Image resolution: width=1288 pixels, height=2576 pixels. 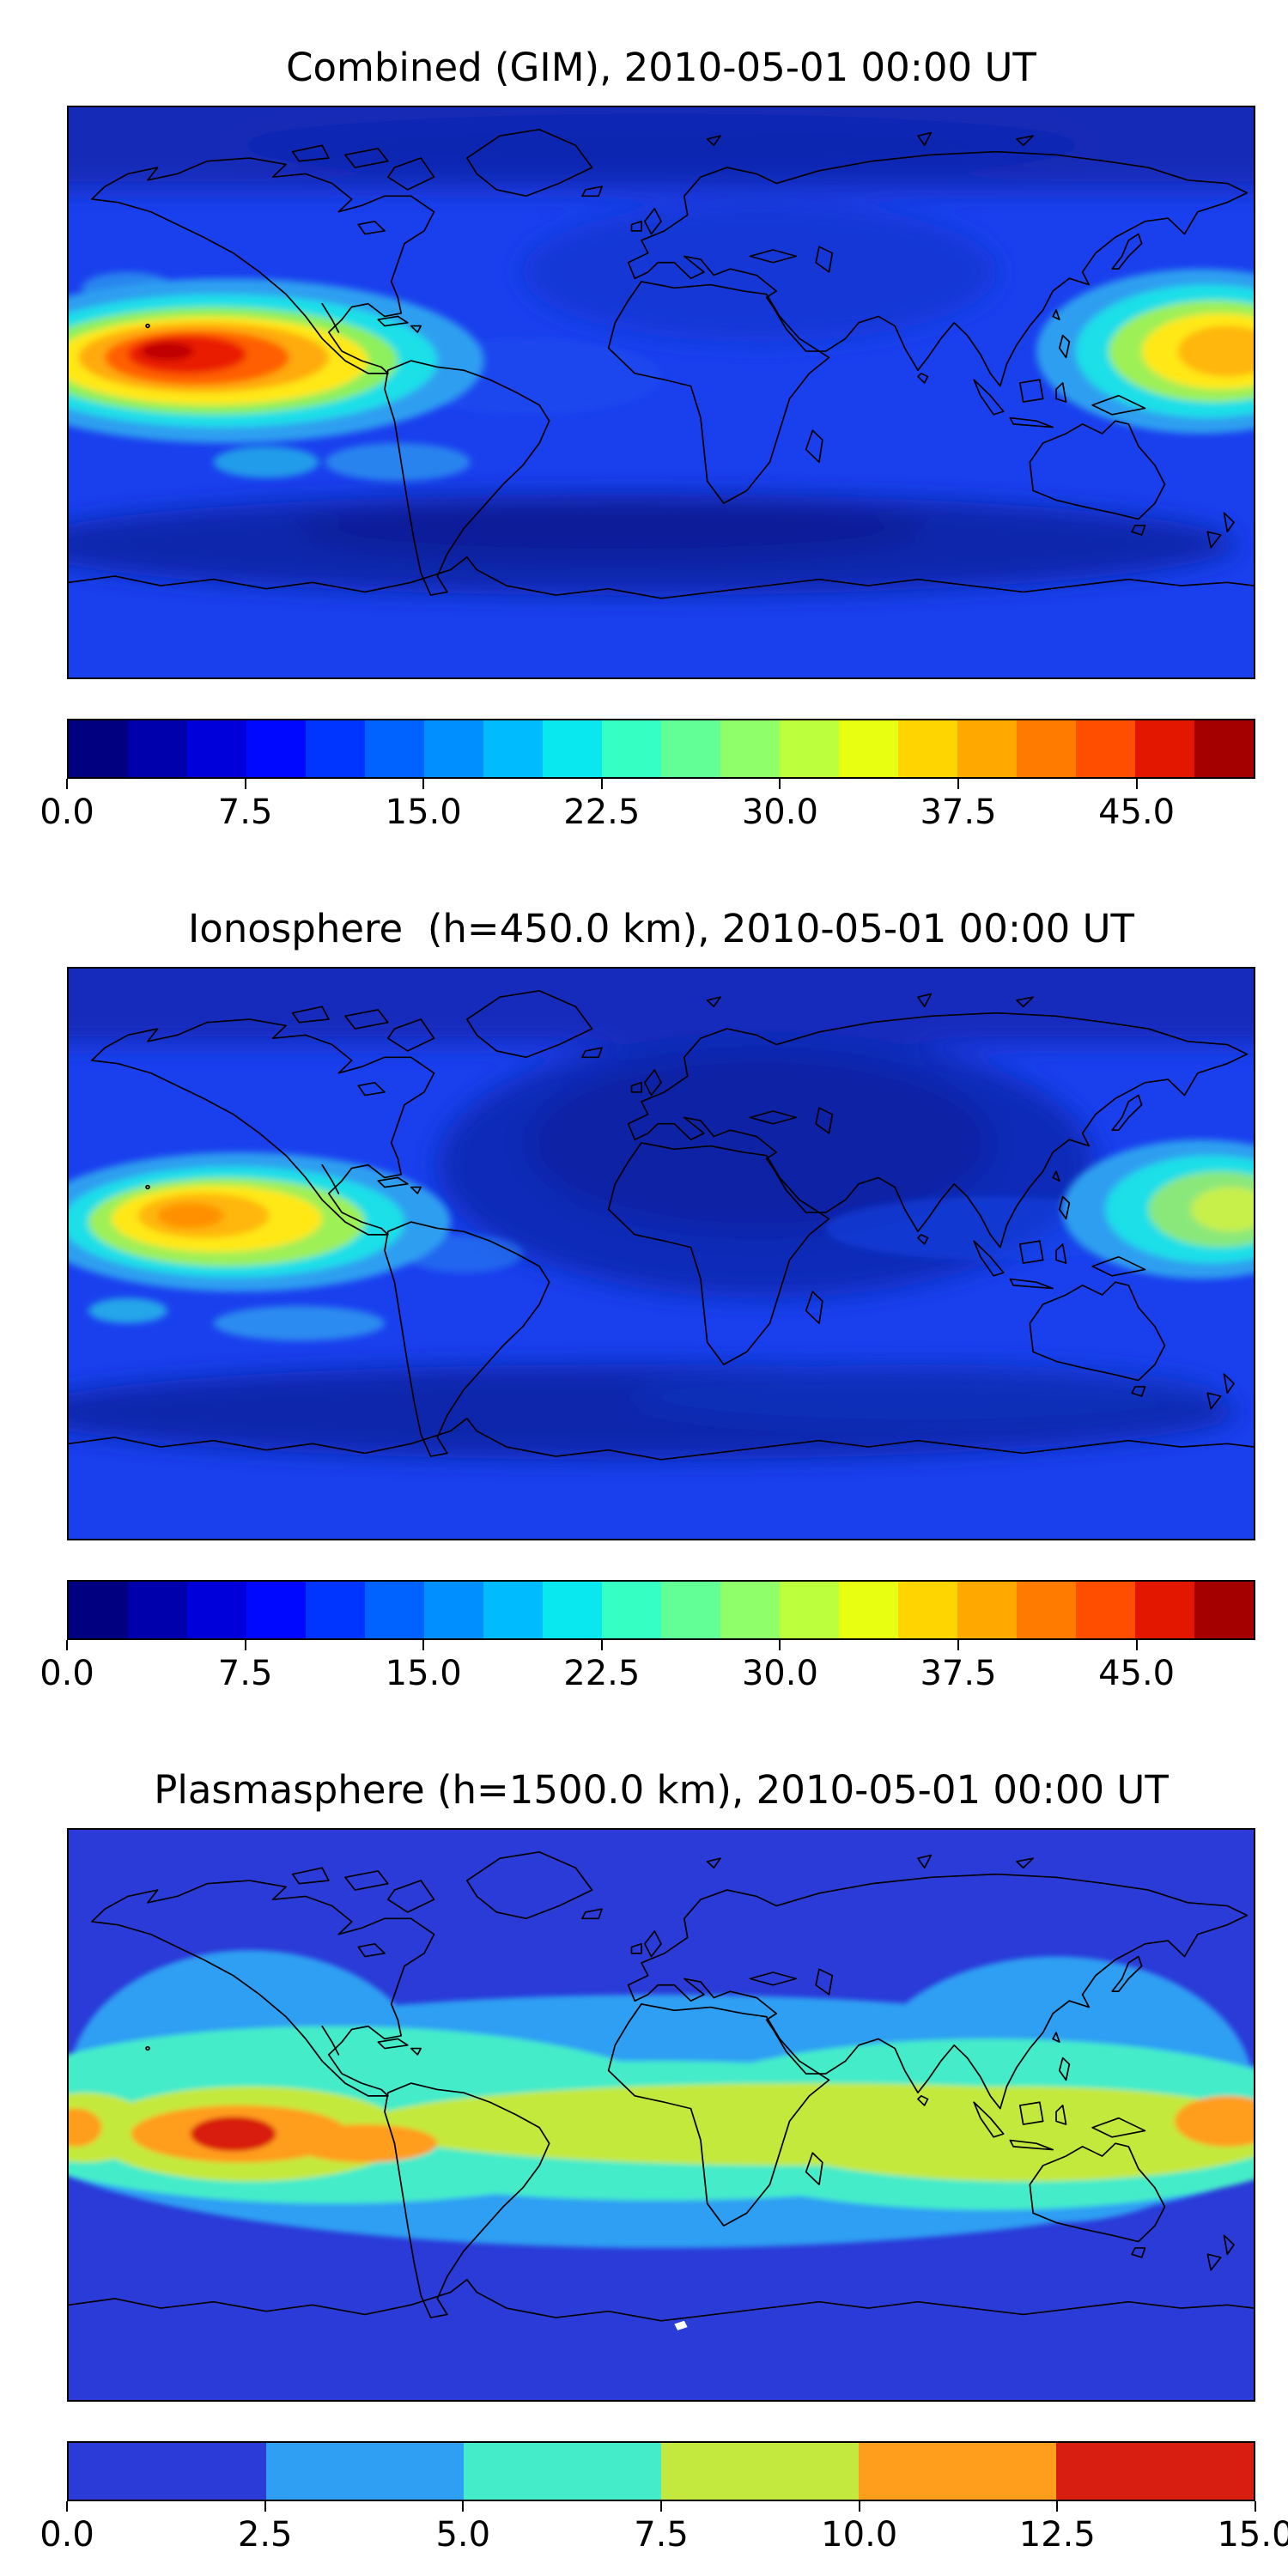 I want to click on panel-ionosphere-colorbar, so click(x=661, y=1610).